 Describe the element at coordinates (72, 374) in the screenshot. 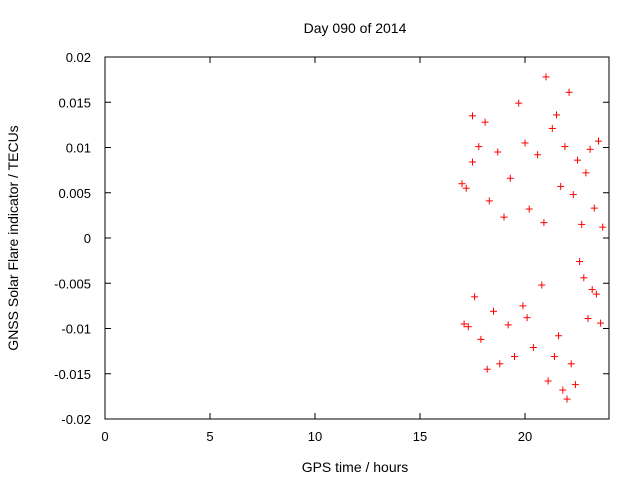

I see `y-tick-label: -0.015` at that location.